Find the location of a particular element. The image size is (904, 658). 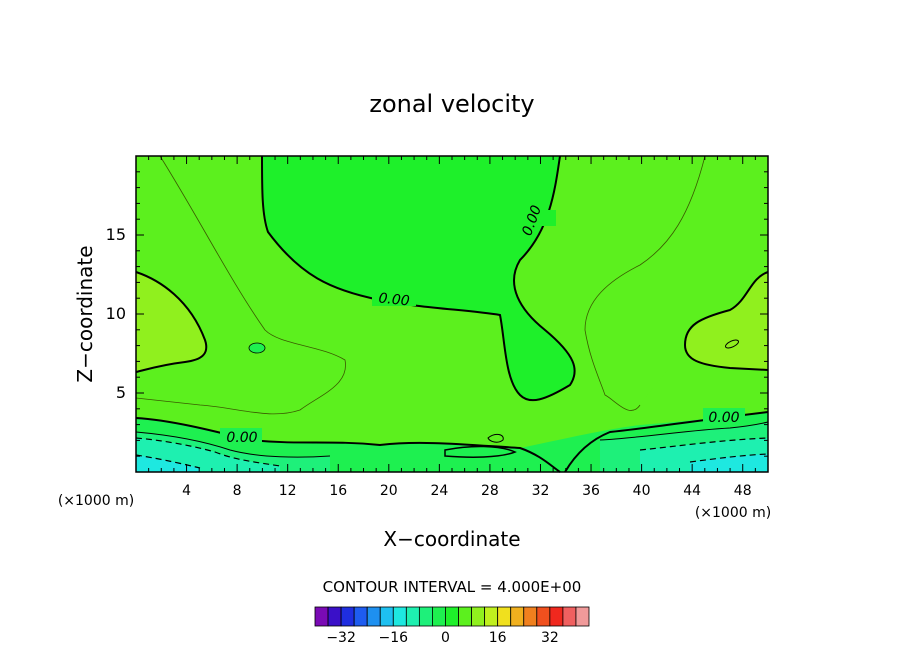

y-tick-label: 5 is located at coordinates (121, 392).